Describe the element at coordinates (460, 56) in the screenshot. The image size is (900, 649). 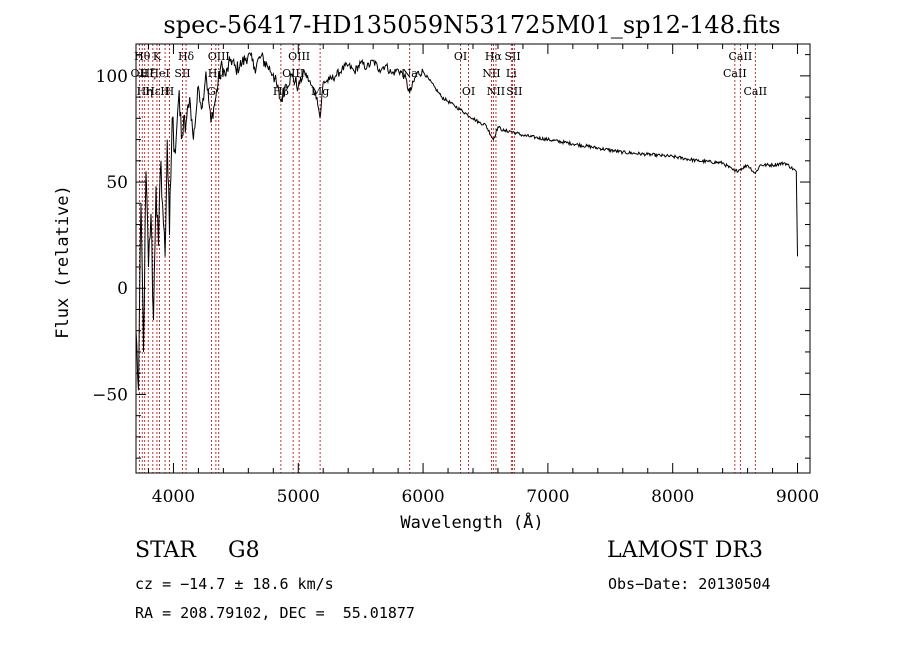
I see `marker-label-19: OI` at that location.